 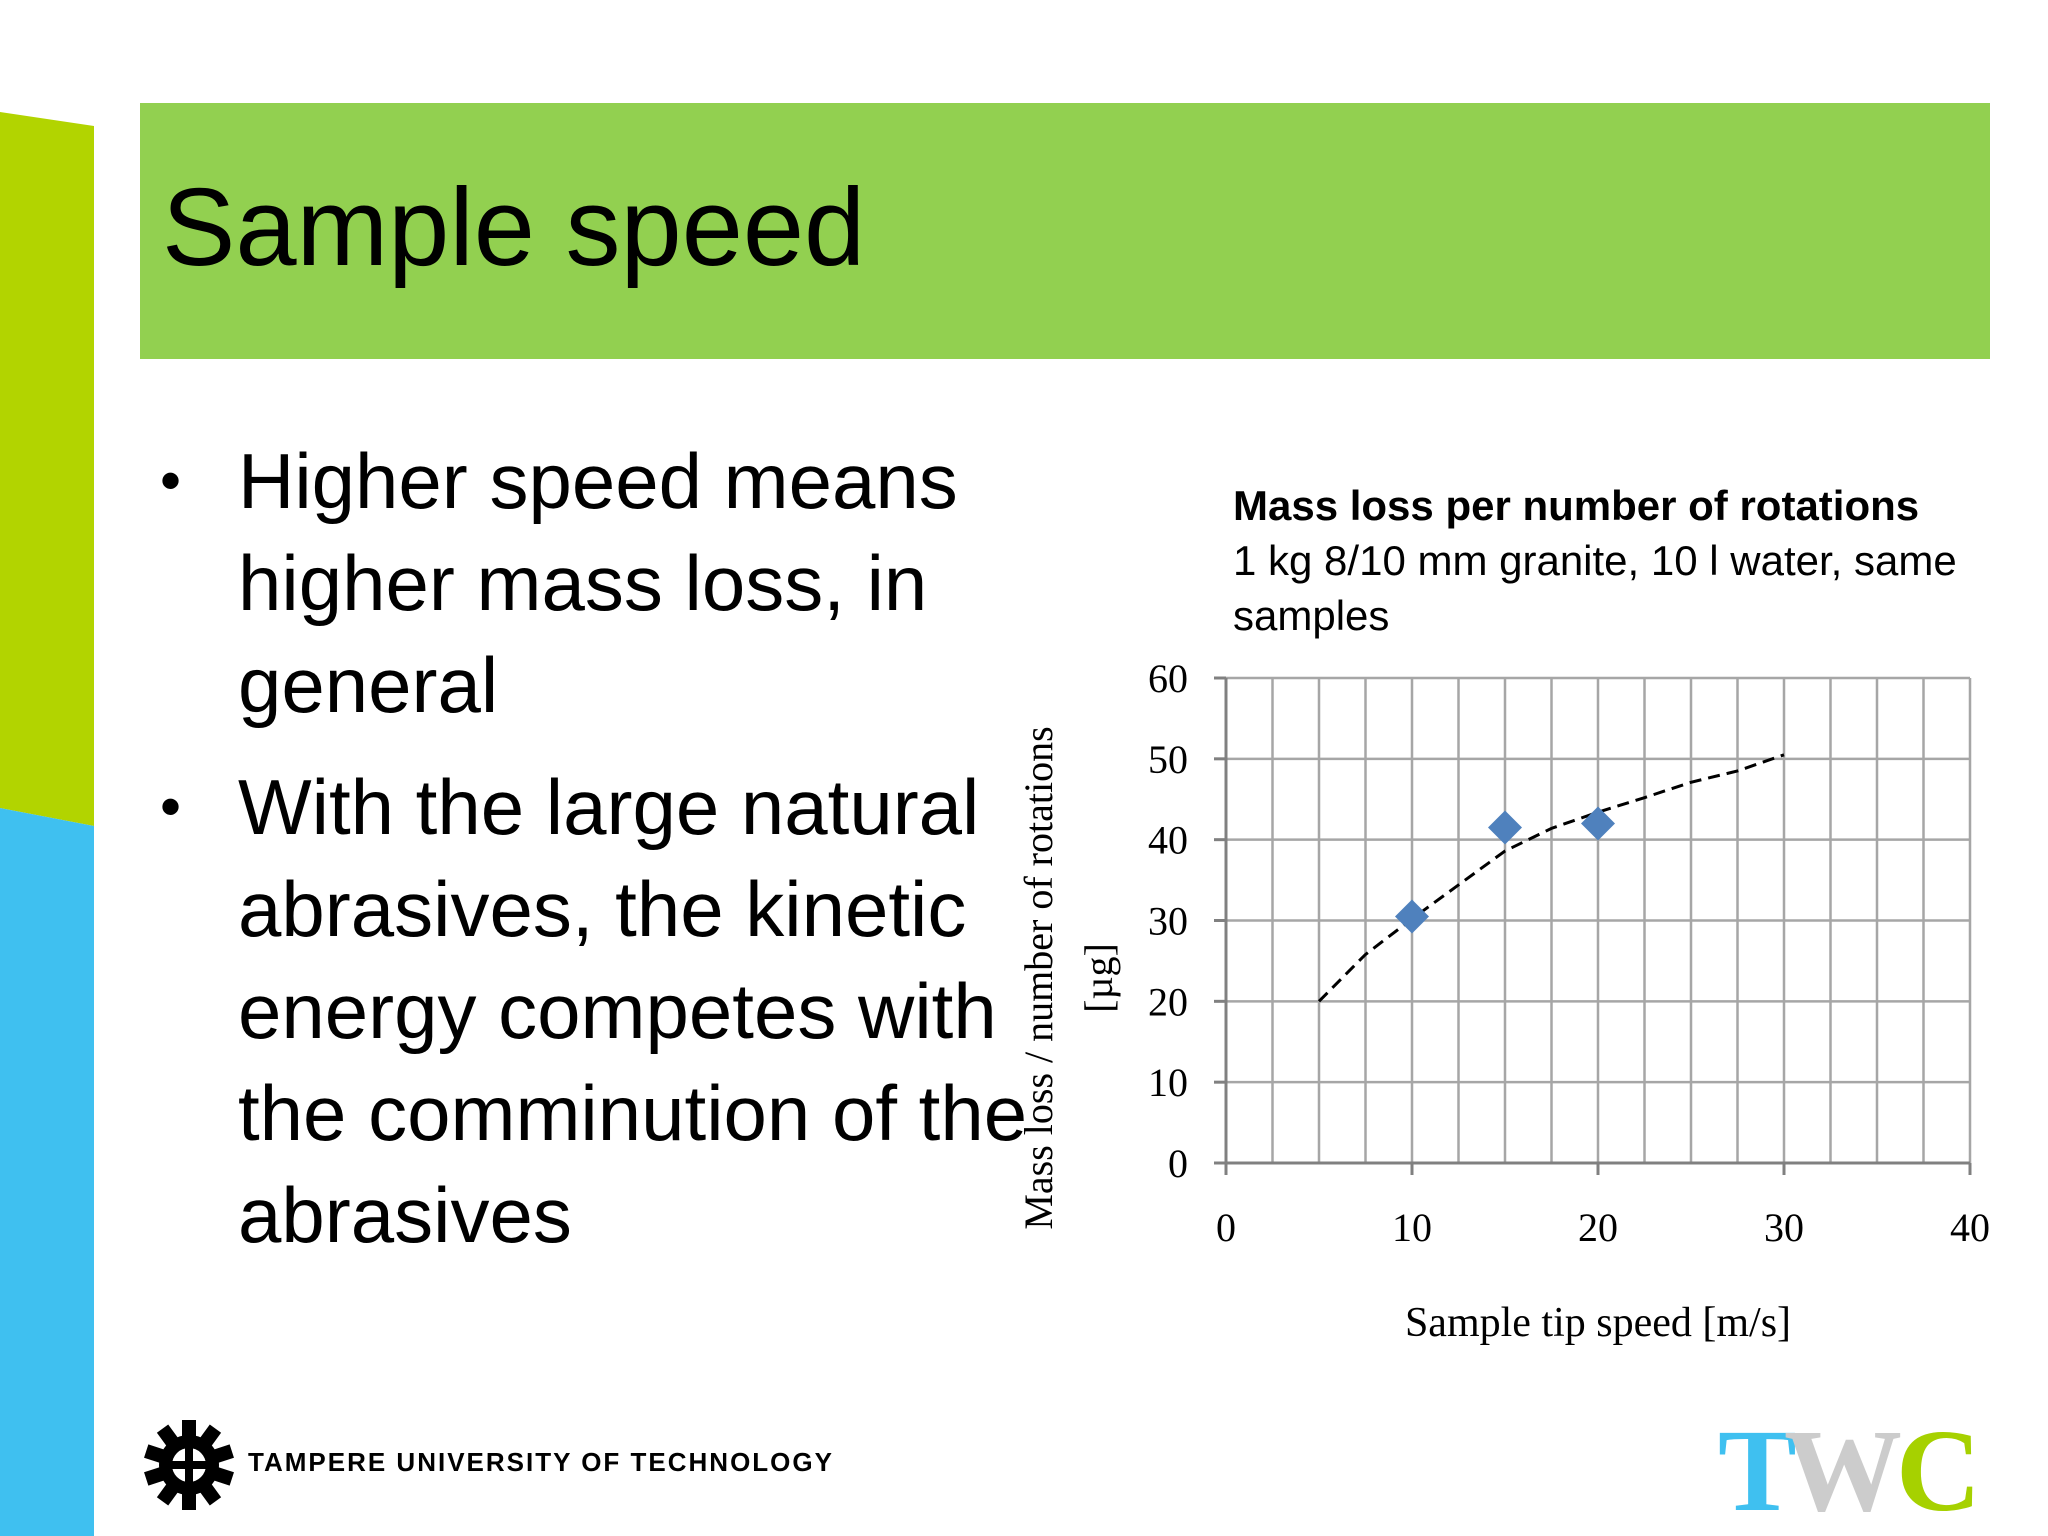 I want to click on y-tick-label: 30, so click(x=1168, y=921).